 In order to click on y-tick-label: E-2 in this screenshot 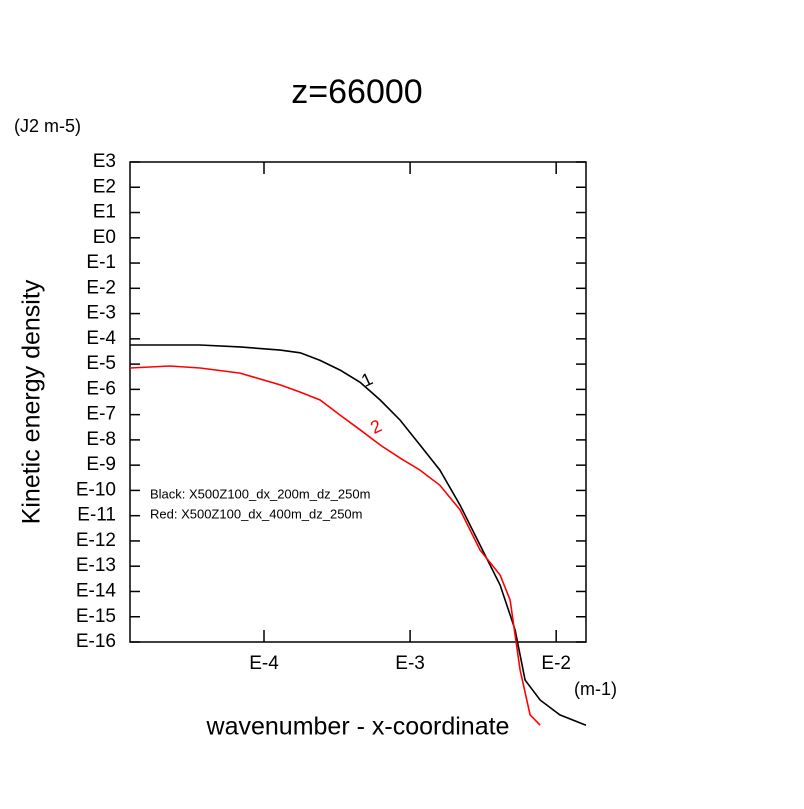, I will do `click(101, 287)`.